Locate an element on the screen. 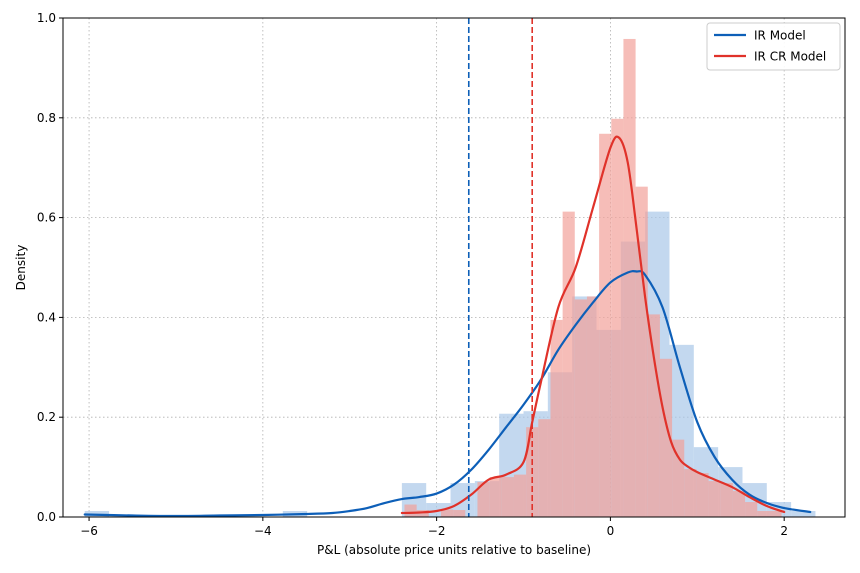 This screenshot has width=860, height=573. y-tick-label: 1.0 is located at coordinates (46, 18).